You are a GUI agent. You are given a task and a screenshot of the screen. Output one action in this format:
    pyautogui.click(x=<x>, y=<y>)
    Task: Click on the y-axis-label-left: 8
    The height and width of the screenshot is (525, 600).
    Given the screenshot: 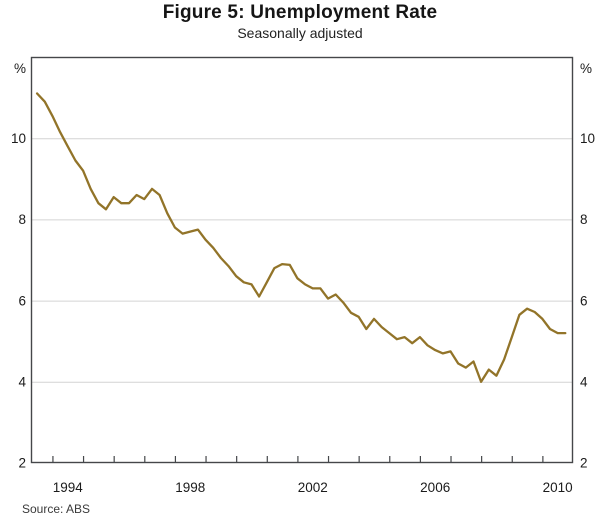 What is the action you would take?
    pyautogui.click(x=22, y=219)
    